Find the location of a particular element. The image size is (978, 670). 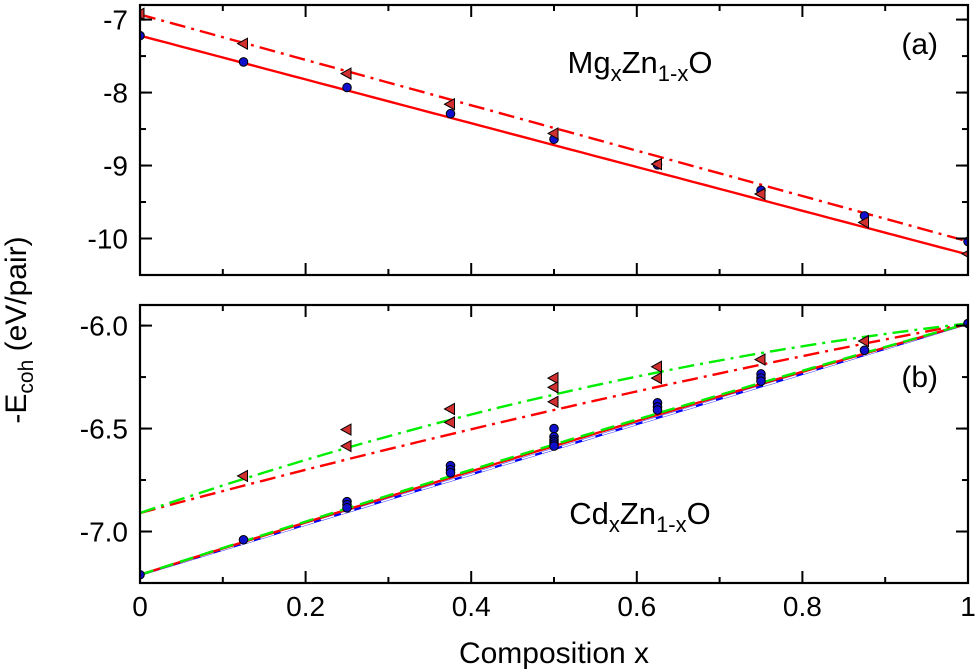

y-axis-label-sub: coh is located at coordinates (26, 377).